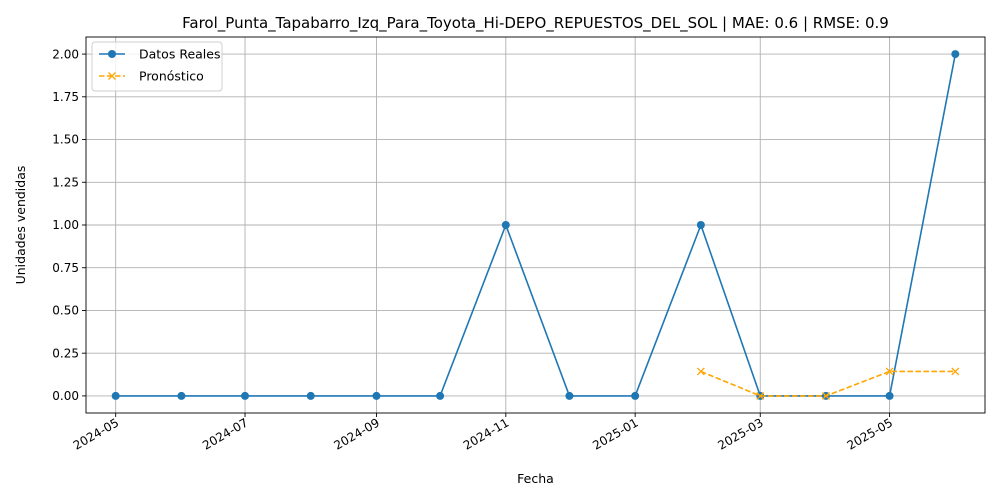 Image resolution: width=1000 pixels, height=500 pixels. I want to click on legend-marker-pronostico, so click(112, 76).